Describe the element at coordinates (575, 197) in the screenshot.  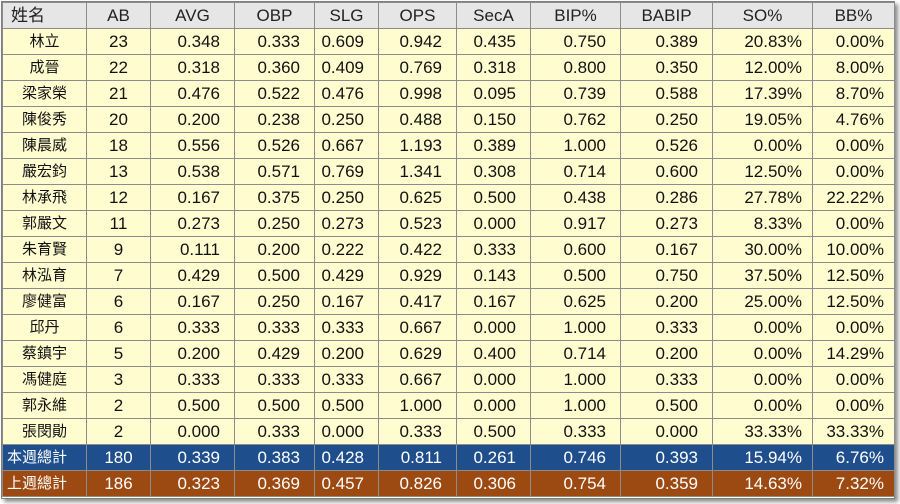
I see `cell-bip: 0.438` at that location.